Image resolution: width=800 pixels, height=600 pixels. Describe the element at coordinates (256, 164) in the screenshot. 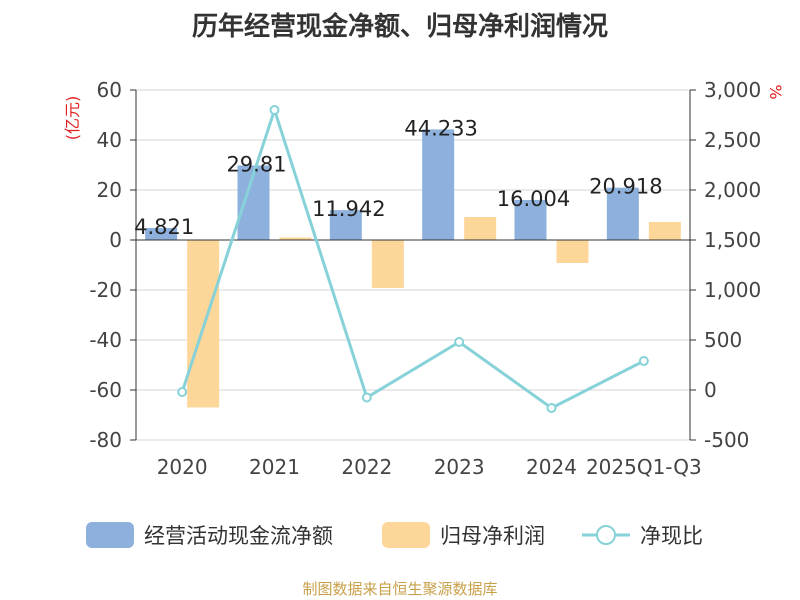

I see `cashflow-label: 29.81` at that location.